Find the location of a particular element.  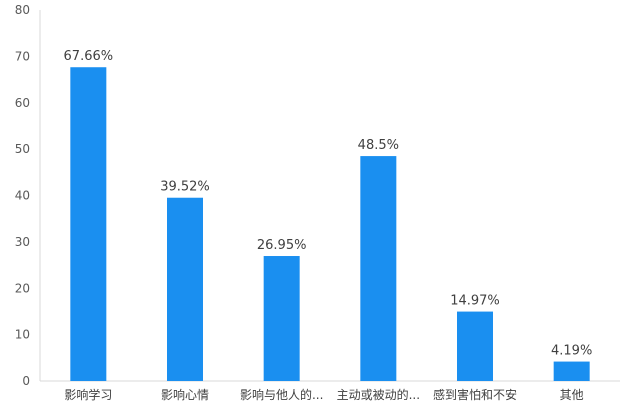

category-label: 感到害怕和不安 is located at coordinates (475, 394).